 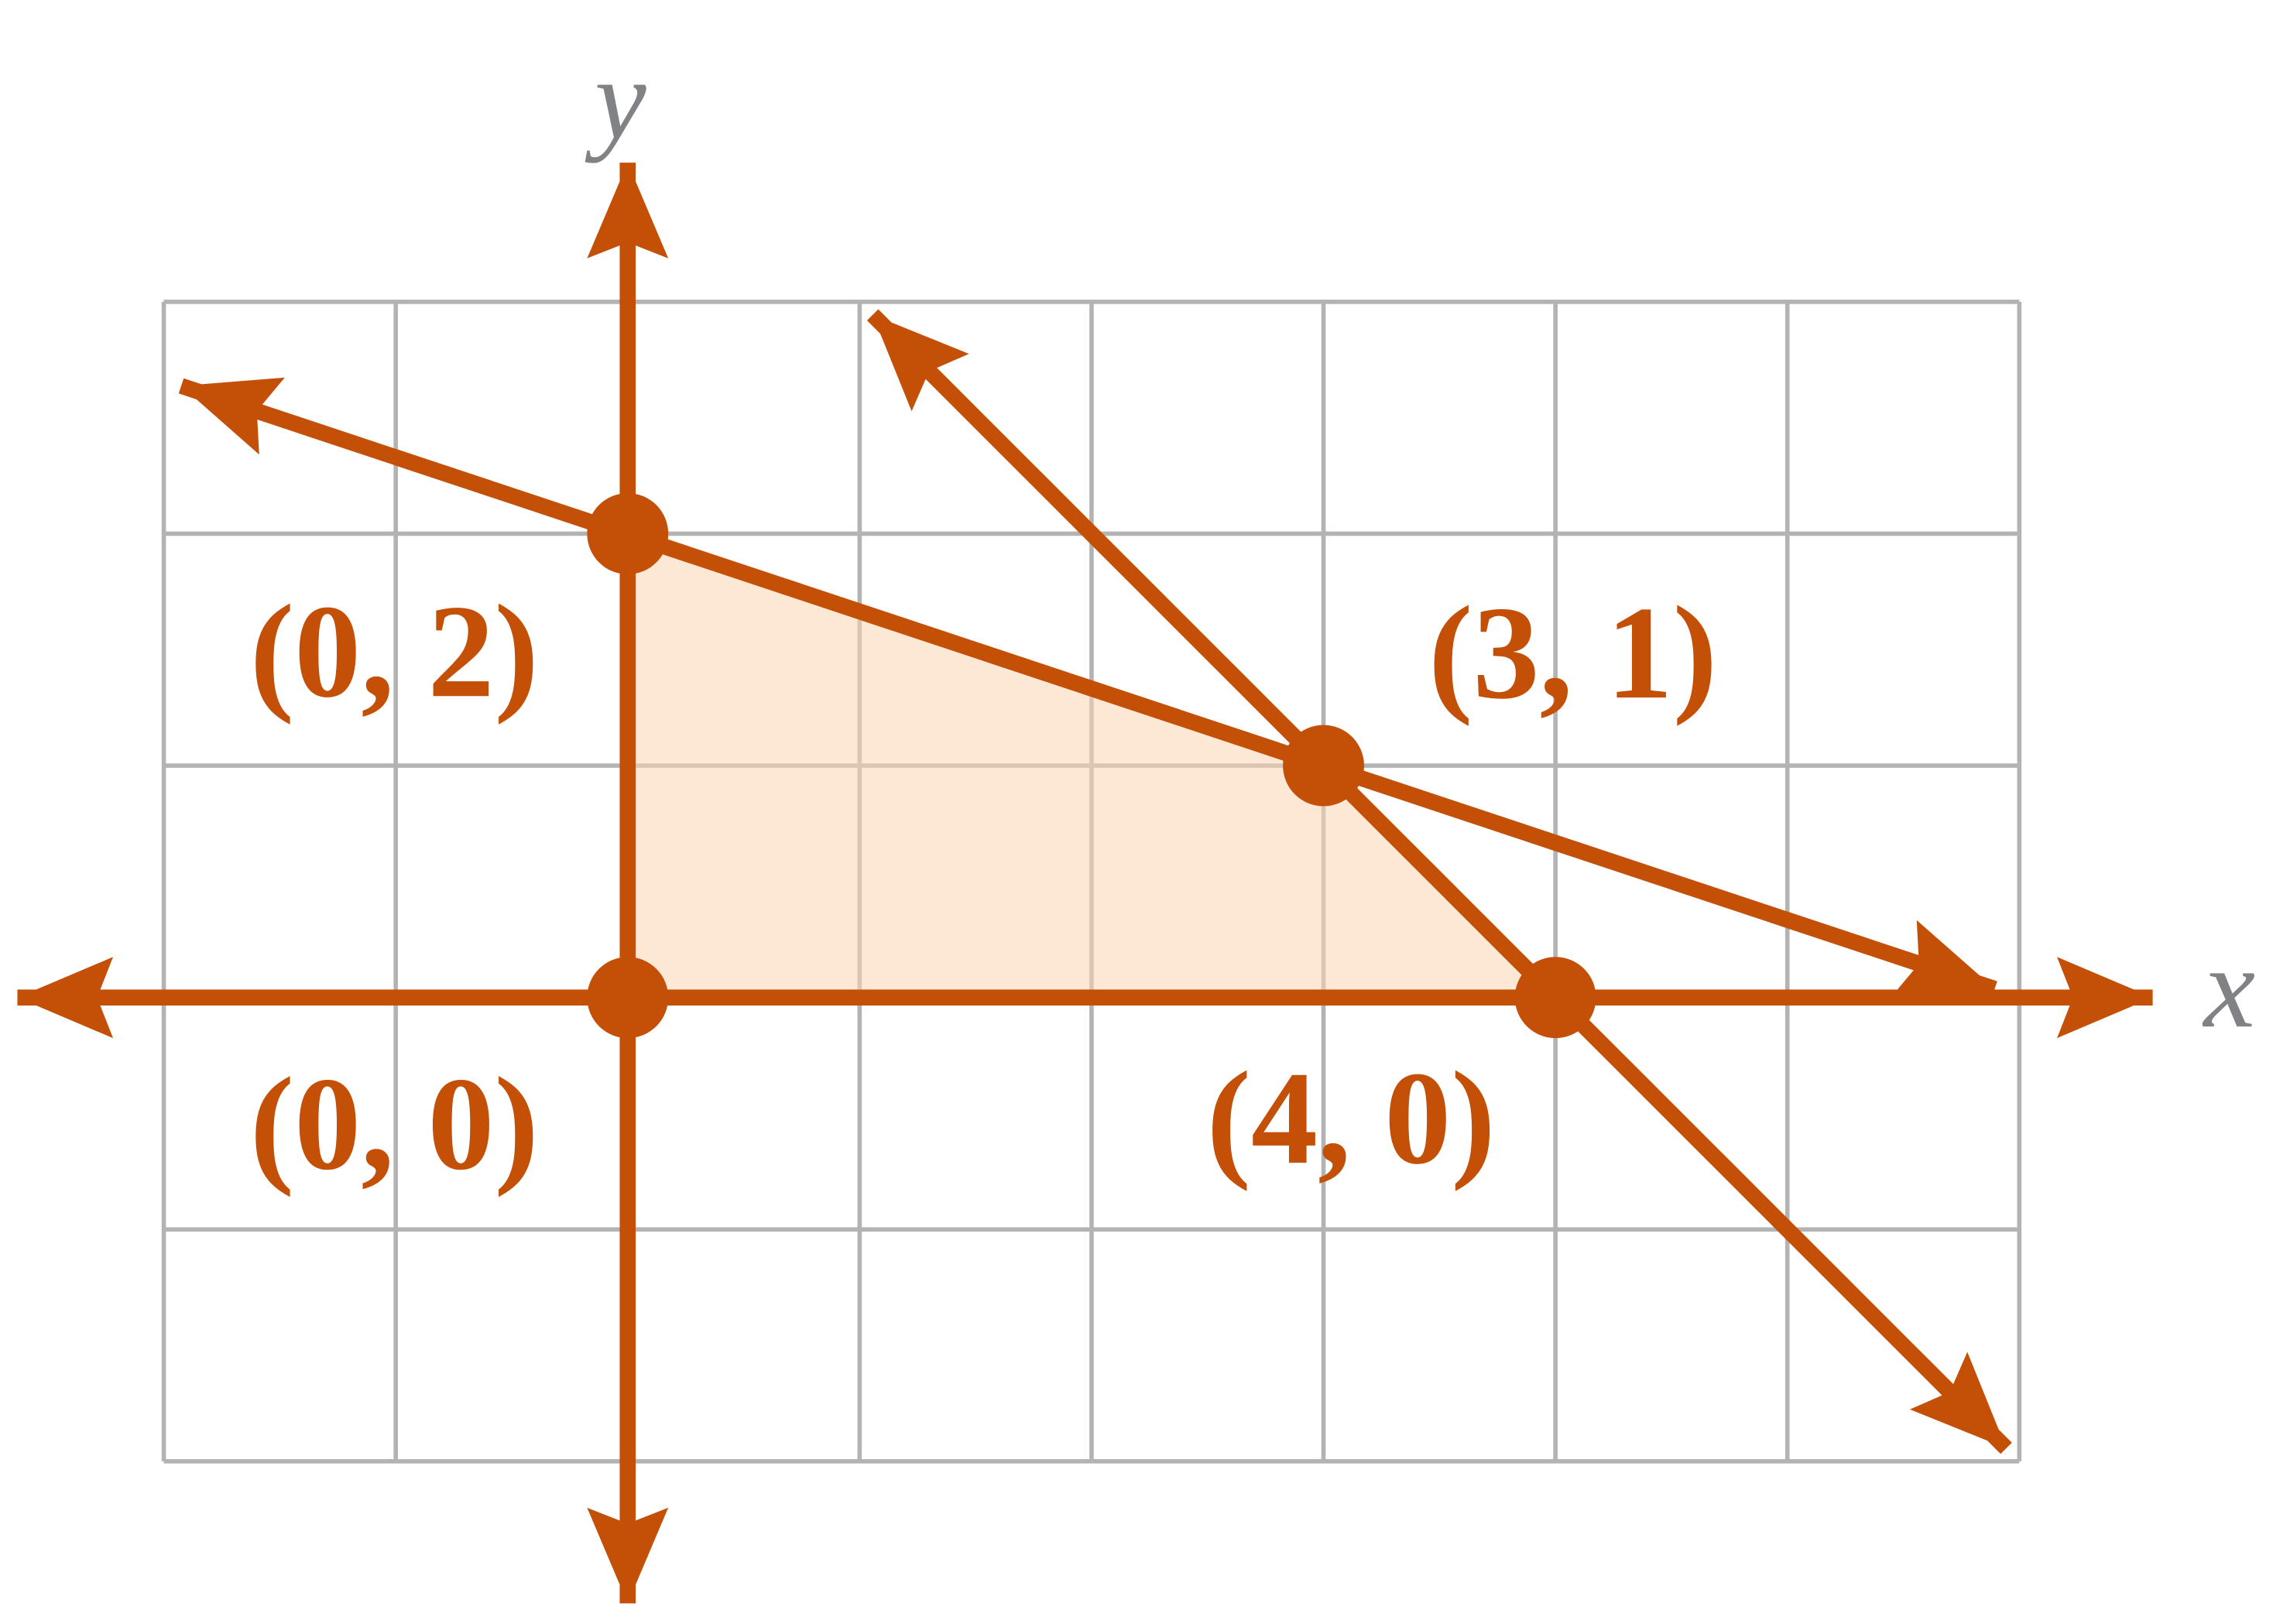 What do you see at coordinates (2229, 988) in the screenshot?
I see `x-axis-label: x` at bounding box center [2229, 988].